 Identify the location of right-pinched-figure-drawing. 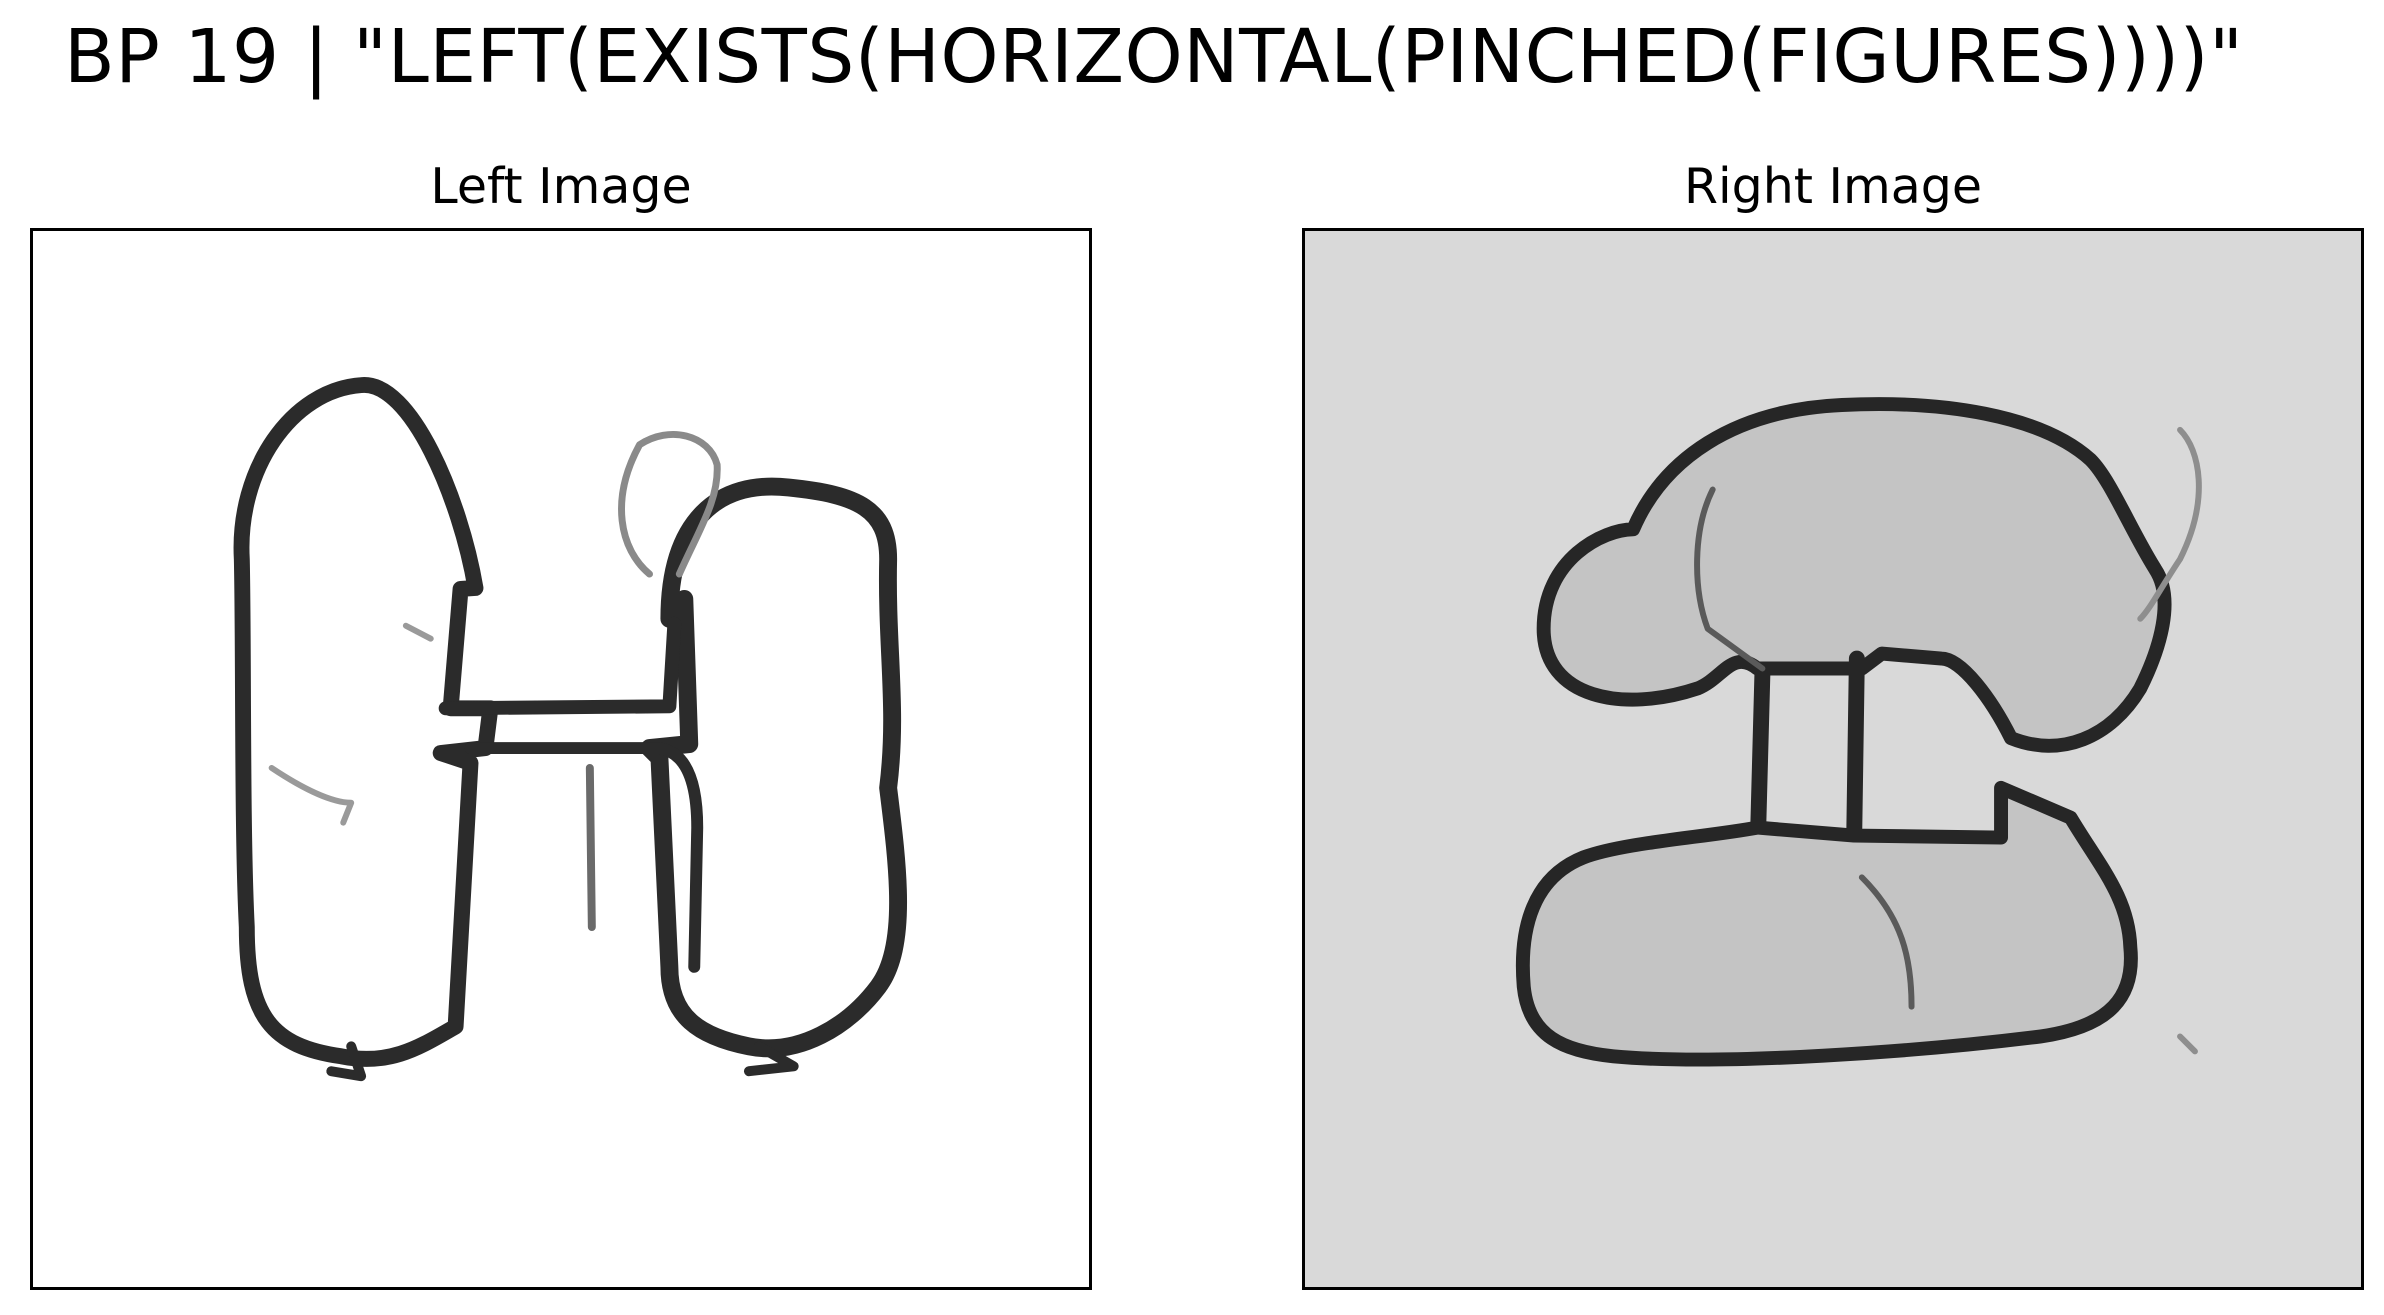
(1858, 732).